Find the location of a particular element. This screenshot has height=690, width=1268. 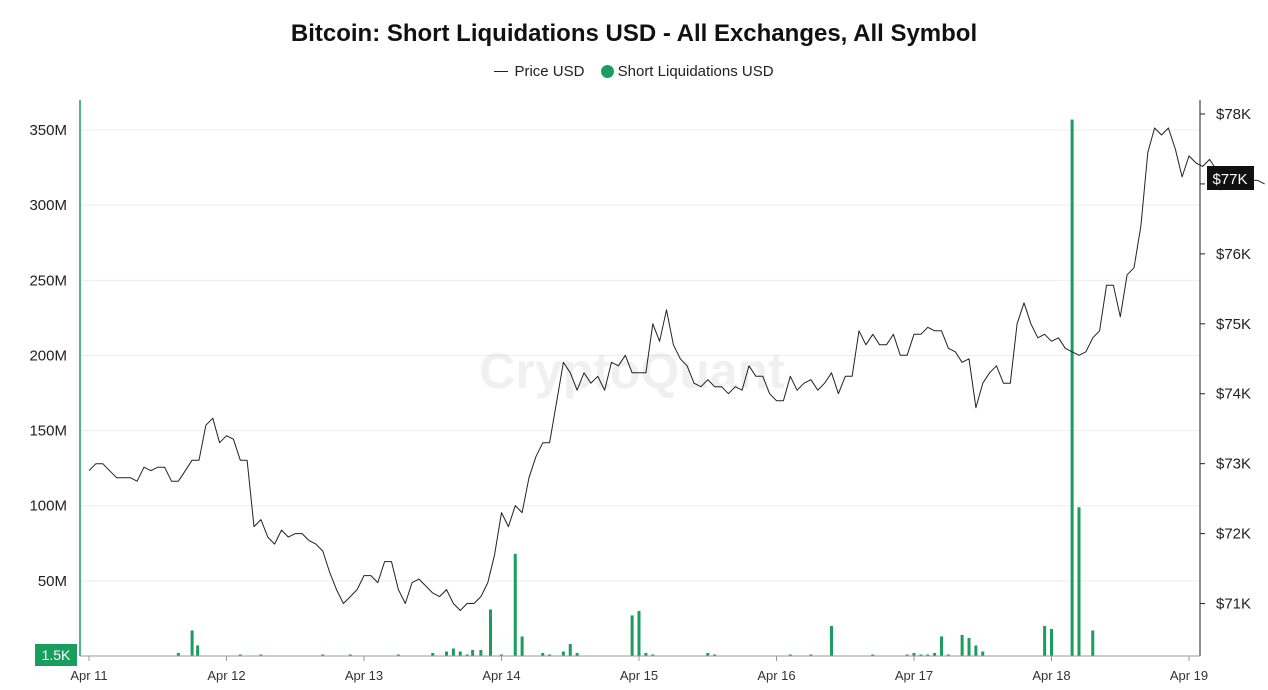

left-axis-tick-label: 200M is located at coordinates (48, 355).